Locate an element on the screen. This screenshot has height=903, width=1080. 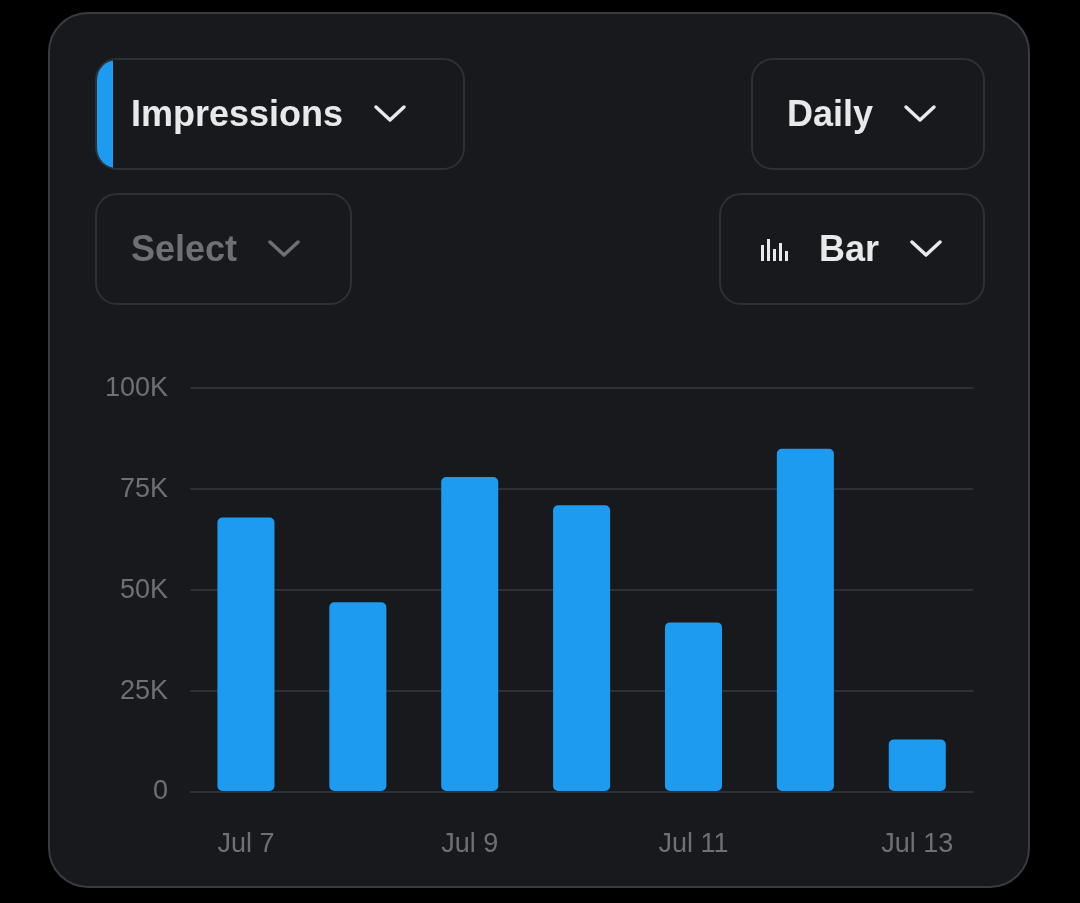
y-tick-label: 25K is located at coordinates (143, 689).